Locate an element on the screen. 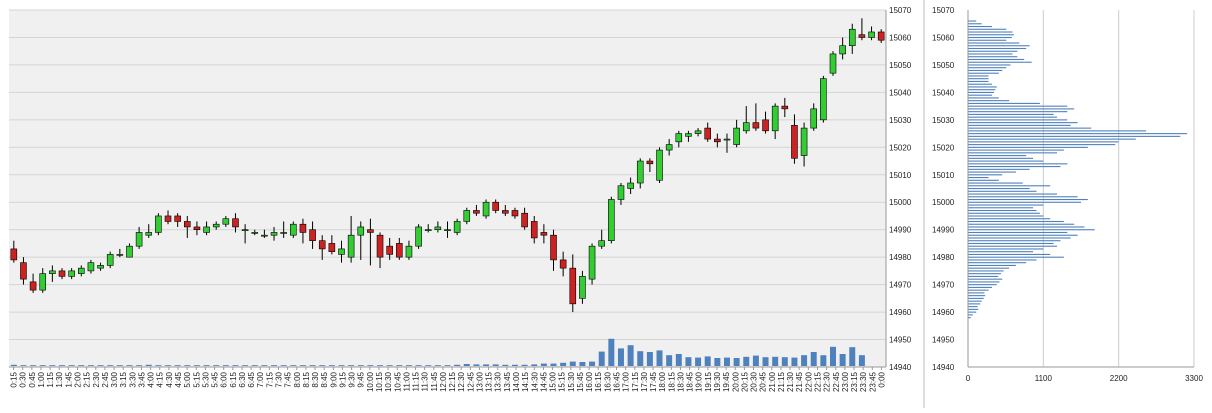 The height and width of the screenshot is (413, 1212). x-tick-label: 7:15 is located at coordinates (269, 379).